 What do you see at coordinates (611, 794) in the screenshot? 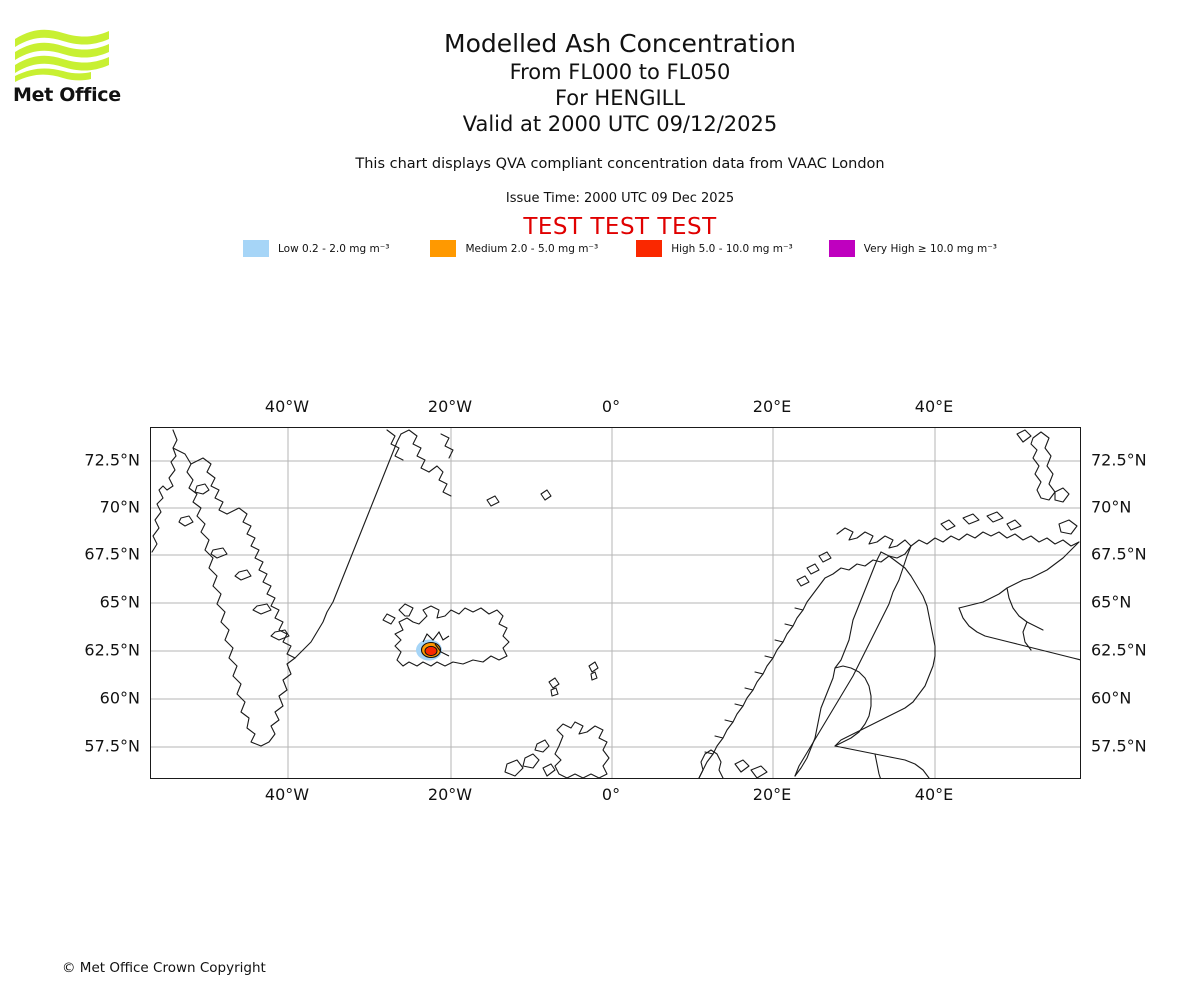
I see `lon-tick-bottom-0: 0°` at bounding box center [611, 794].